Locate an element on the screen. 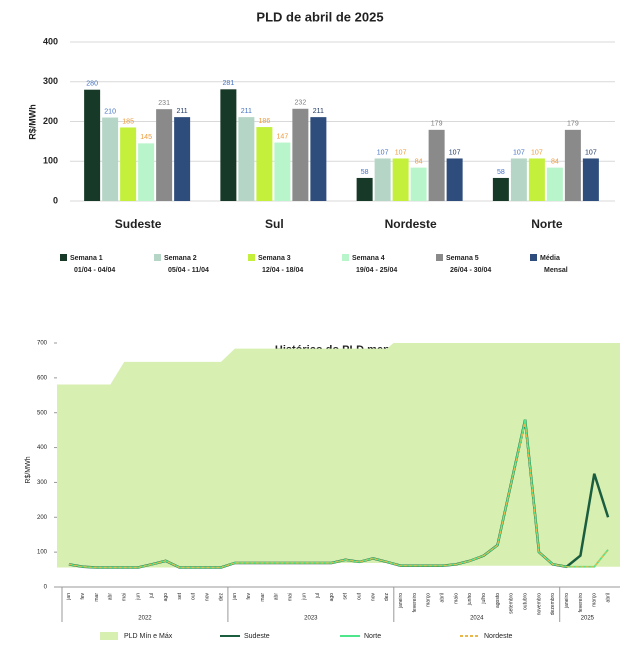 This screenshot has width=621, height=649. x-tick-label: maio is located at coordinates (456, 598).